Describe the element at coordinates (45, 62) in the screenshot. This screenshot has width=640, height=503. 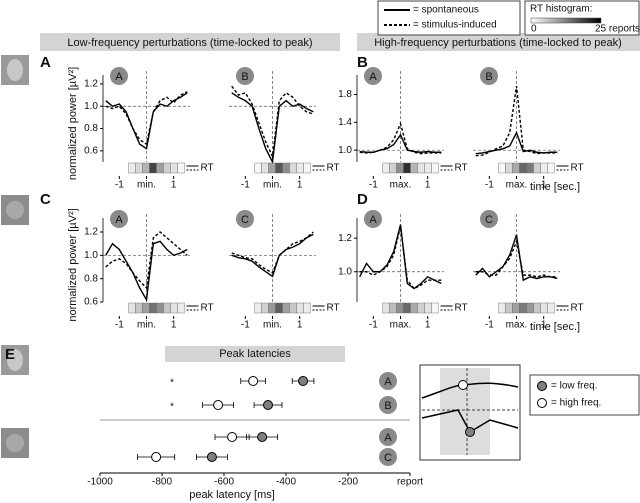
I see `panel-letter: A` at that location.